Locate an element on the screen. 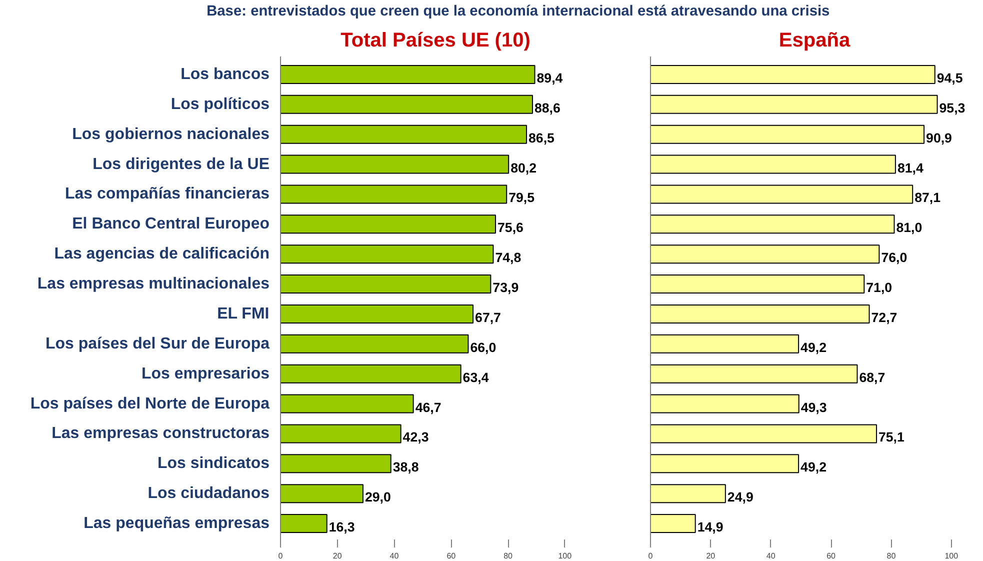  data-label: 38,8 is located at coordinates (405, 467).